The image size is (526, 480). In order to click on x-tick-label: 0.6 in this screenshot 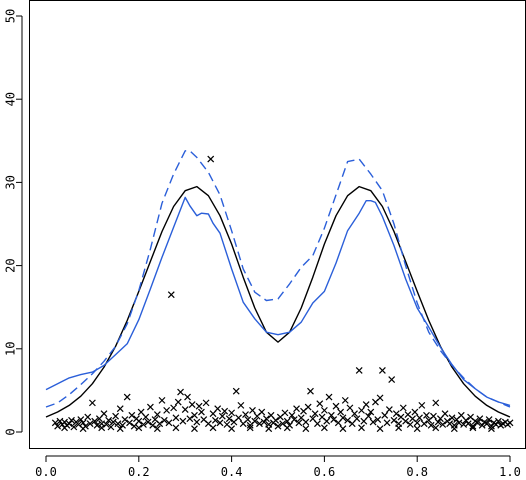, I will do `click(325, 472)`.